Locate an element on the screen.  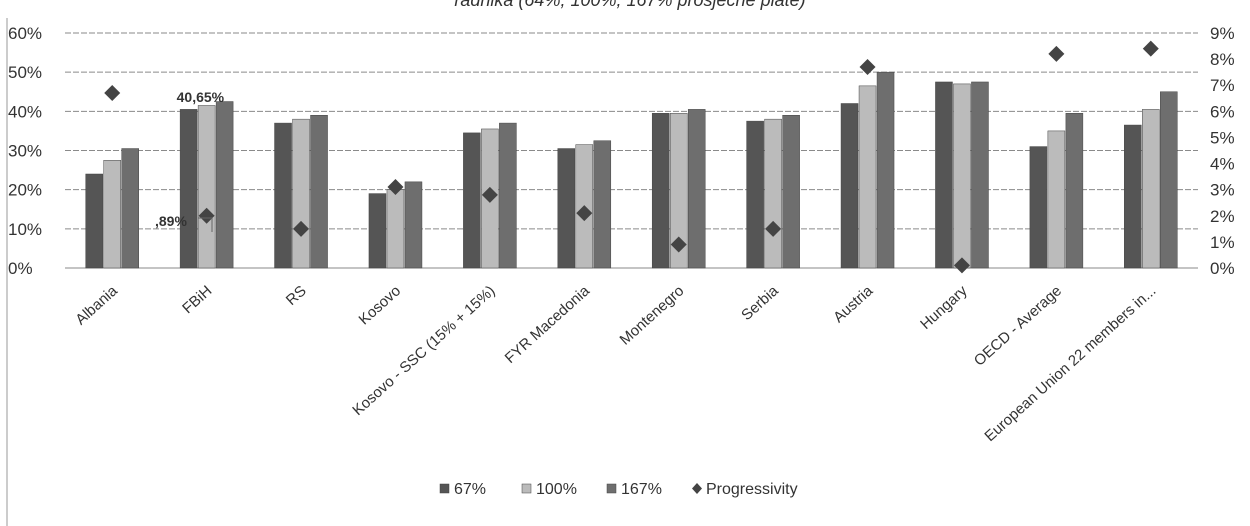
right-tick-label: 5% is located at coordinates (1222, 137).